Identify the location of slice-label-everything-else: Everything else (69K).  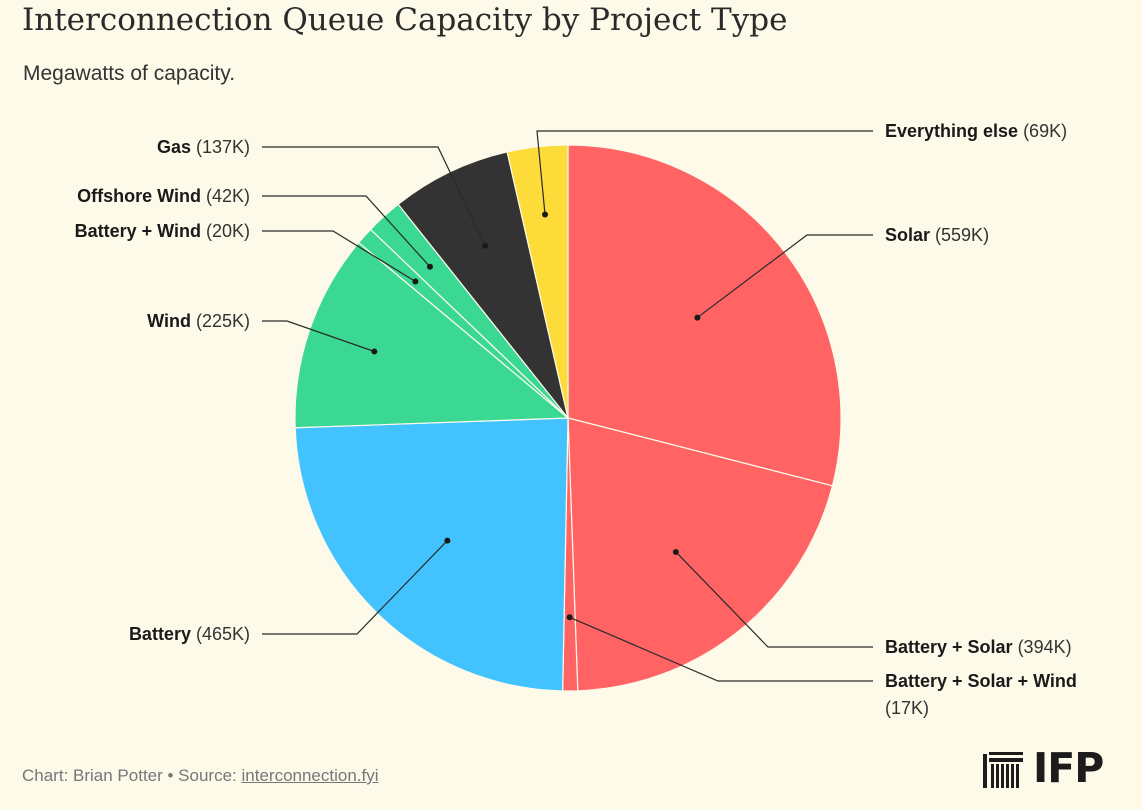
(976, 131).